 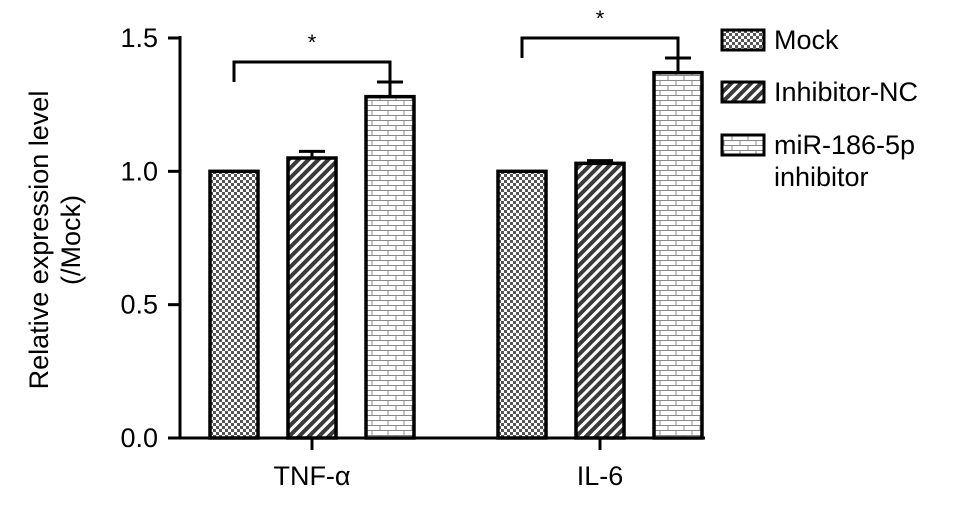 What do you see at coordinates (139, 38) in the screenshot?
I see `y-tick-label: 1.5` at bounding box center [139, 38].